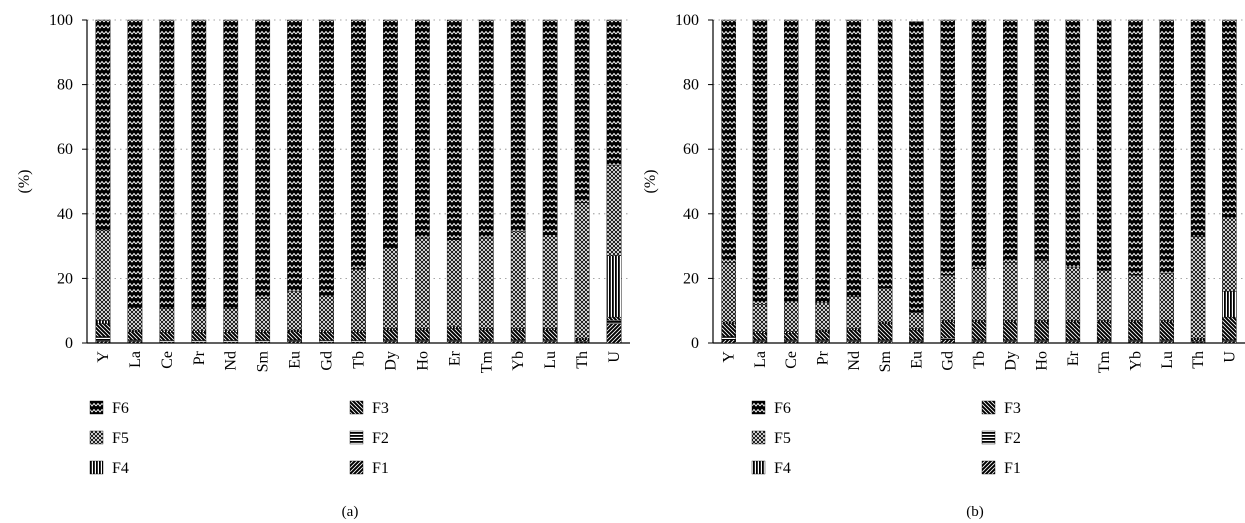 The width and height of the screenshot is (1245, 523). Describe the element at coordinates (135, 330) in the screenshot. I see `bar-segment-a-La-F4` at that location.